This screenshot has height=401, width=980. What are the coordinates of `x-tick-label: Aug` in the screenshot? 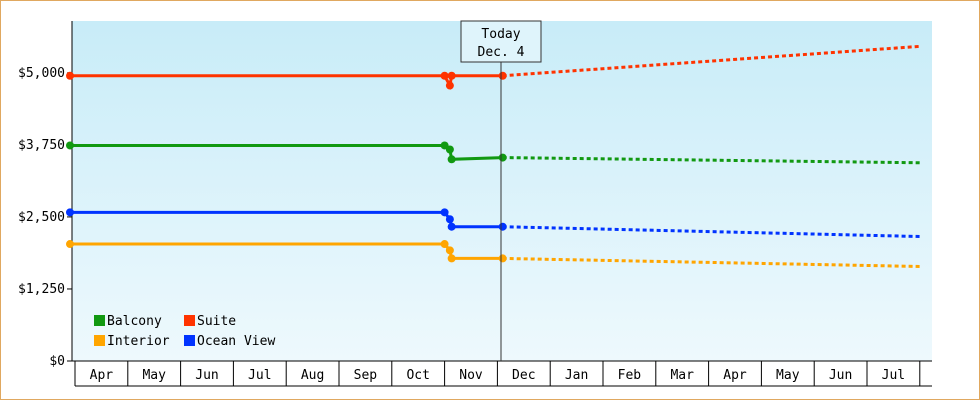 It's located at (312, 375).